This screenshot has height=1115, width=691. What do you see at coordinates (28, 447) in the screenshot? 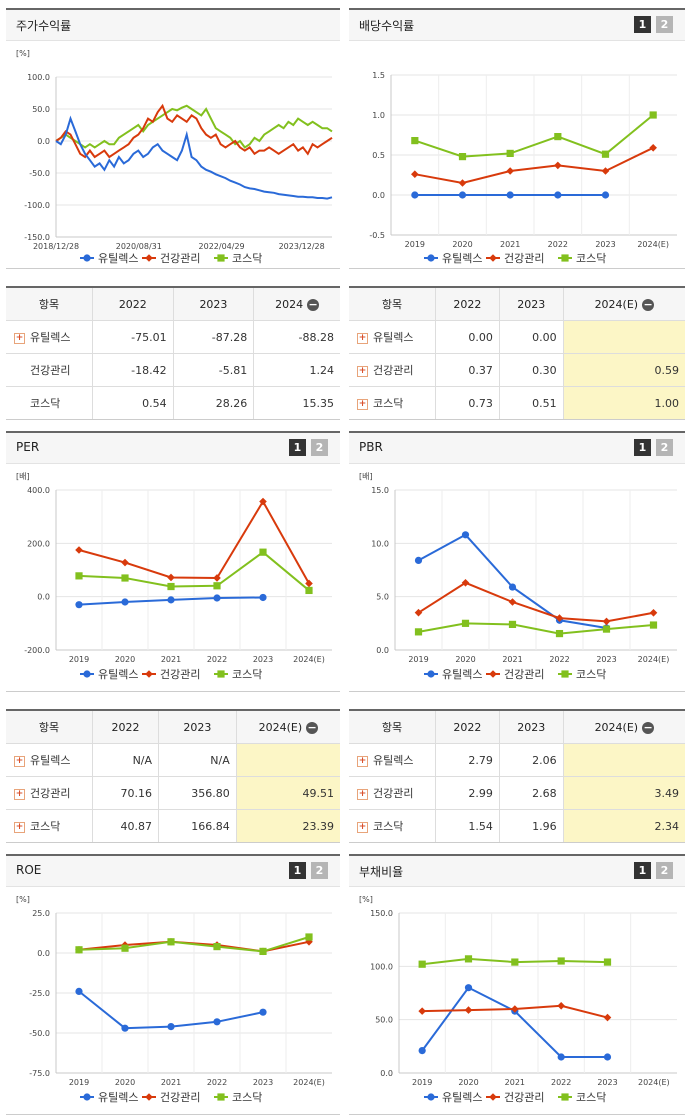
I see `chart-title: PER` at bounding box center [28, 447].